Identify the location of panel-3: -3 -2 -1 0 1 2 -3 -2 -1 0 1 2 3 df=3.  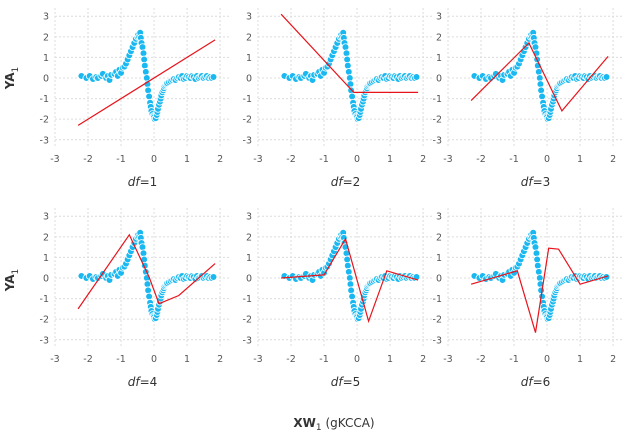
(528, 98).